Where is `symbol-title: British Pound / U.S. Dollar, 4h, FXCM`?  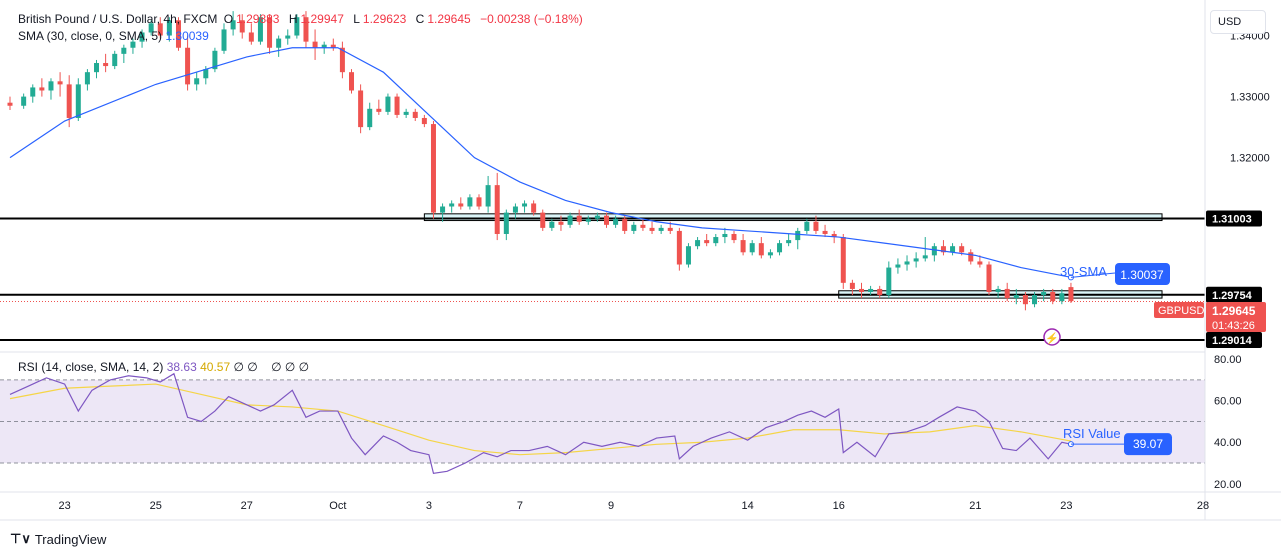
symbol-title: British Pound / U.S. Dollar, 4h, FXCM is located at coordinates (118, 19).